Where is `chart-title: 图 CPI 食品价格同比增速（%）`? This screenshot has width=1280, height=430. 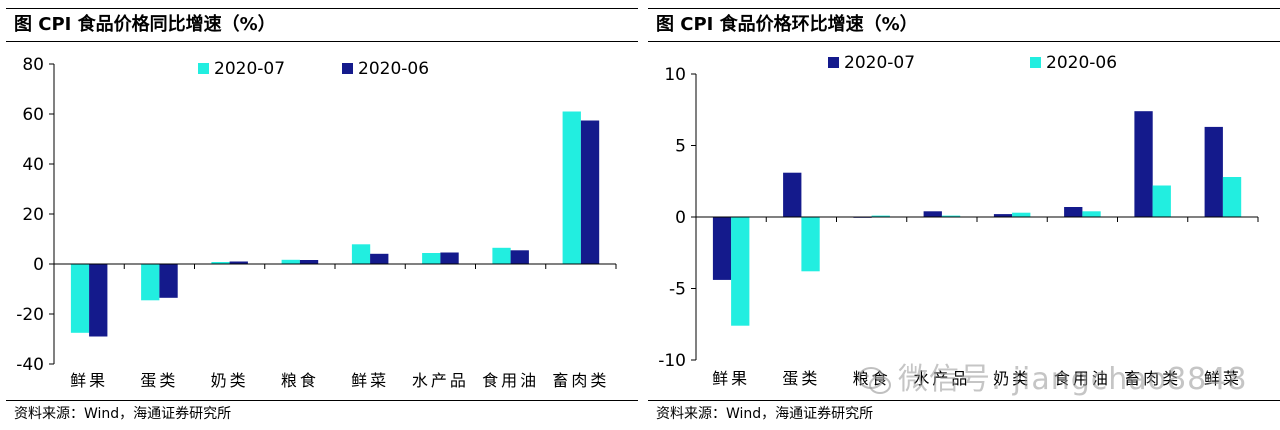 chart-title: 图 CPI 食品价格同比增速（%） is located at coordinates (322, 25).